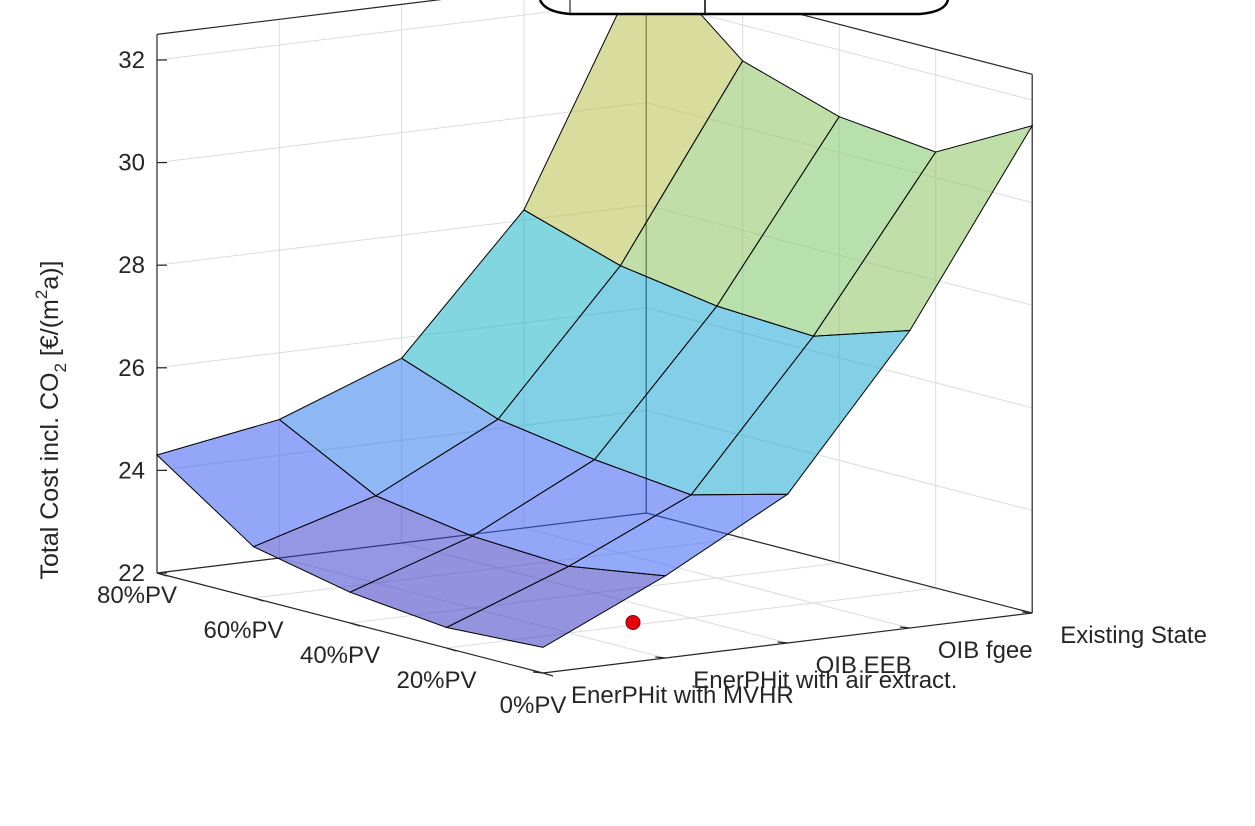 Image resolution: width=1255 pixels, height=826 pixels. Describe the element at coordinates (131, 470) in the screenshot. I see `z-tick-label: 24` at that location.